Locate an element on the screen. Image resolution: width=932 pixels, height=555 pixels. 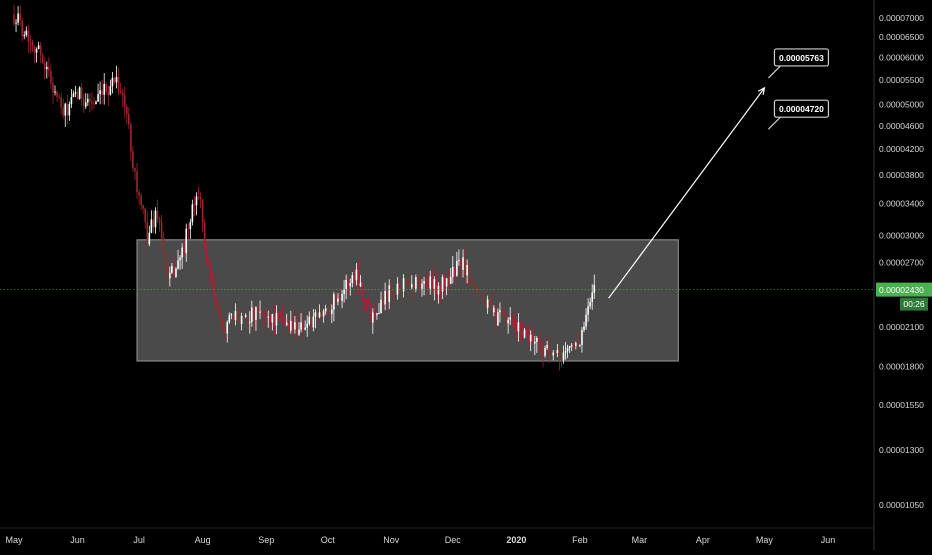
countdown-tag-label: 00:26 is located at coordinates (914, 304).